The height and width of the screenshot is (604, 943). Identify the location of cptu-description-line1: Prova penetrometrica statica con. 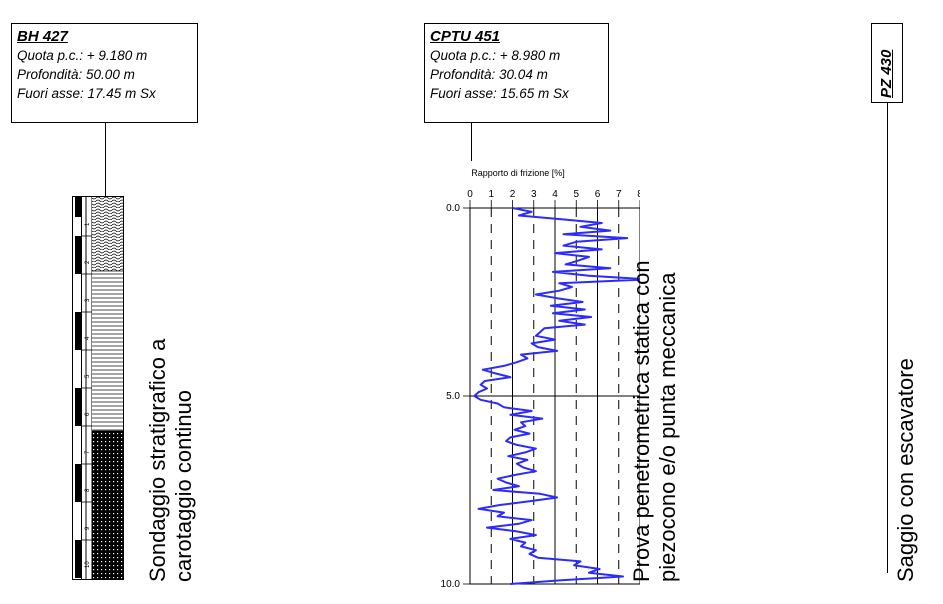
(641, 421).